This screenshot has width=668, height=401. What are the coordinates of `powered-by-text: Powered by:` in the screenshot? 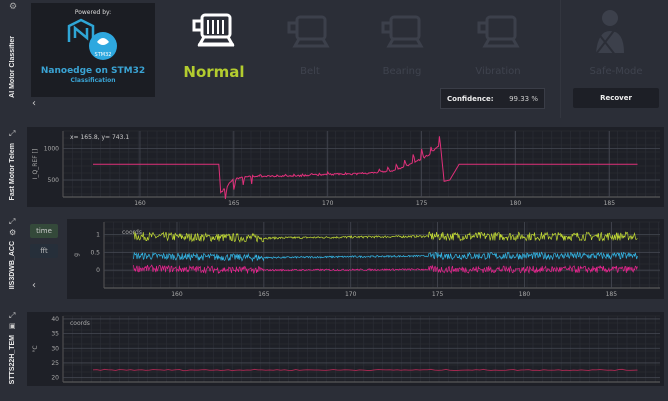 It's located at (93, 12).